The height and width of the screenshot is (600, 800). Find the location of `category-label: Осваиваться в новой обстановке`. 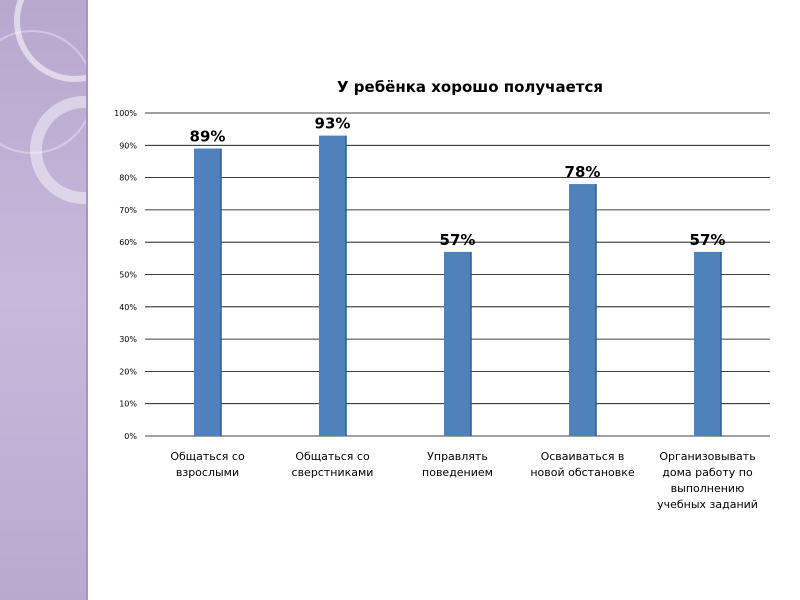

category-label: Осваиваться в новой обстановке is located at coordinates (582, 464).